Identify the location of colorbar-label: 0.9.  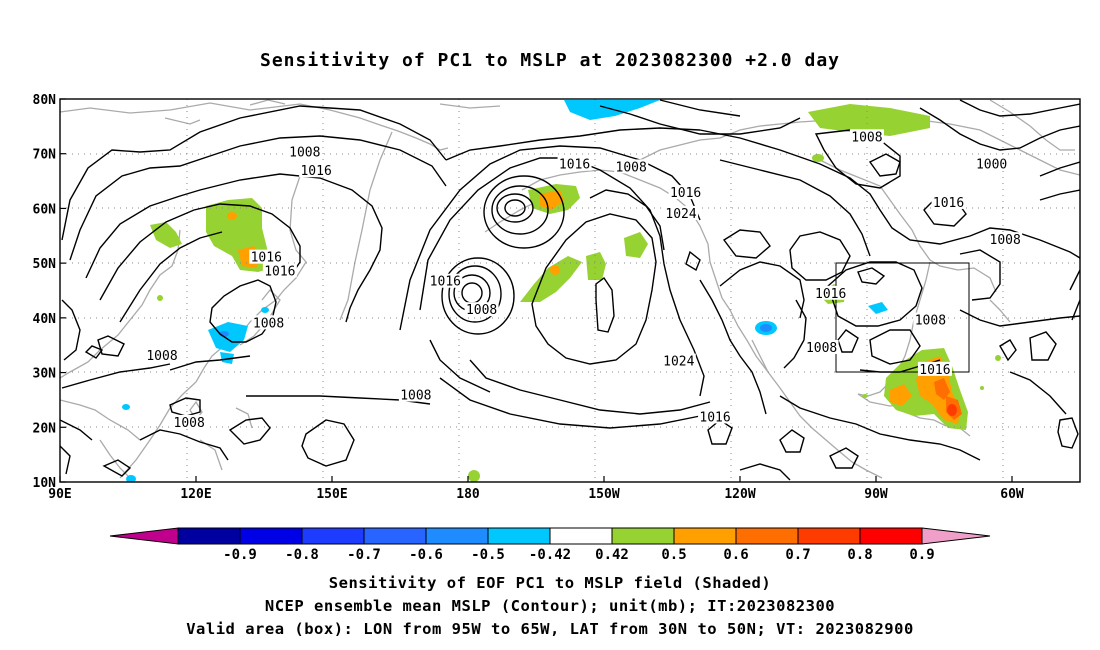
(921, 555).